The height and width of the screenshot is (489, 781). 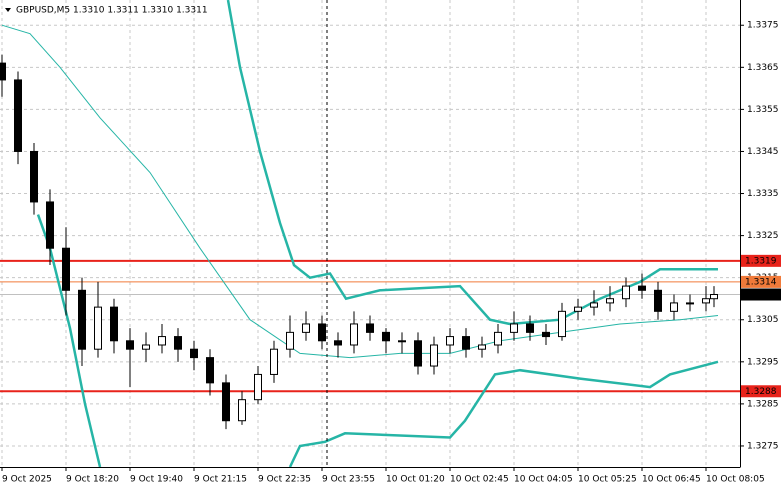 What do you see at coordinates (763, 446) in the screenshot?
I see `y-tick-label: 1.3275` at bounding box center [763, 446].